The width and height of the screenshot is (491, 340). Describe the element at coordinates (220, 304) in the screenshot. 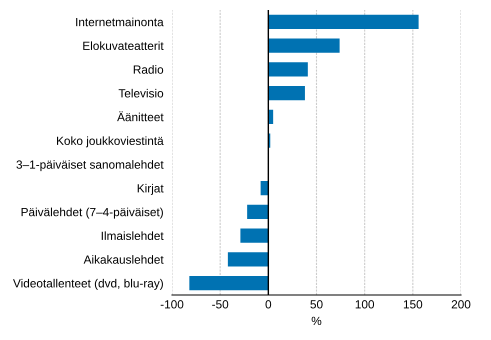

I see `x-tick-label: -50` at that location.